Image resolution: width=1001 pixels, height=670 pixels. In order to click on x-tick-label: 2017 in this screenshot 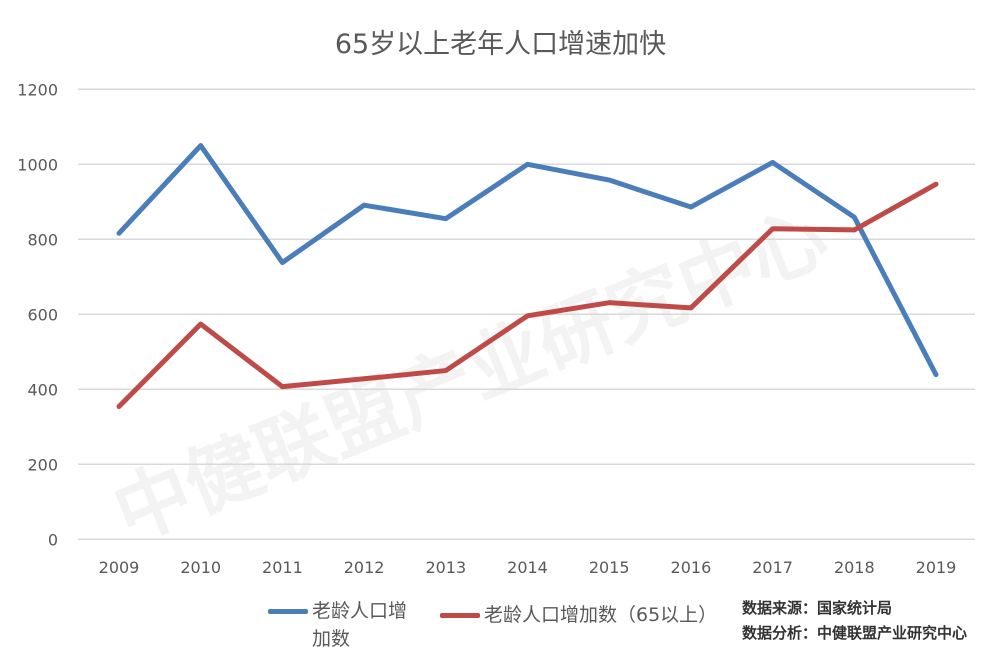, I will do `click(772, 567)`.